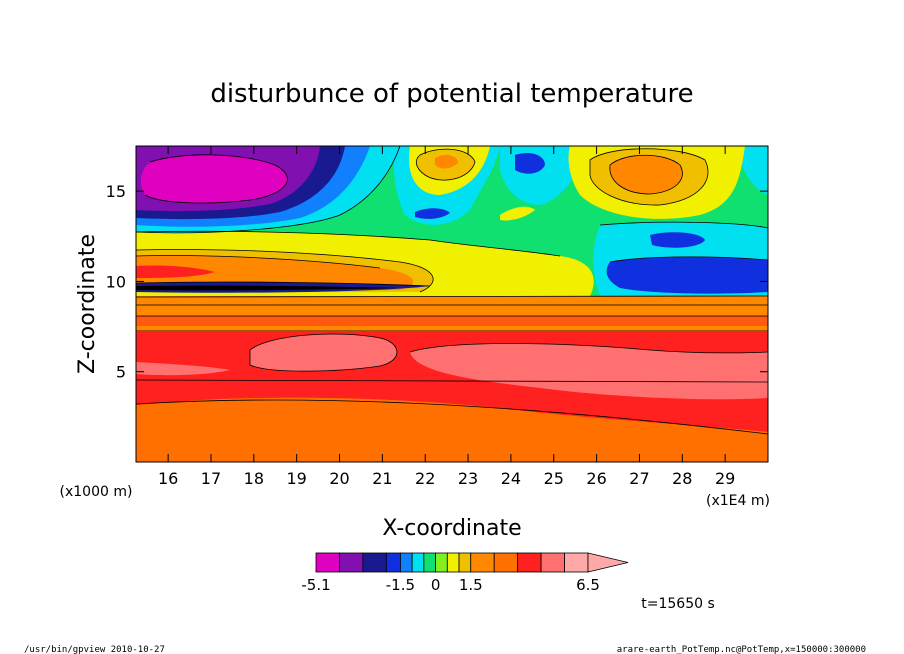  I want to click on x-axis-title: X-coordinate, so click(451, 528).